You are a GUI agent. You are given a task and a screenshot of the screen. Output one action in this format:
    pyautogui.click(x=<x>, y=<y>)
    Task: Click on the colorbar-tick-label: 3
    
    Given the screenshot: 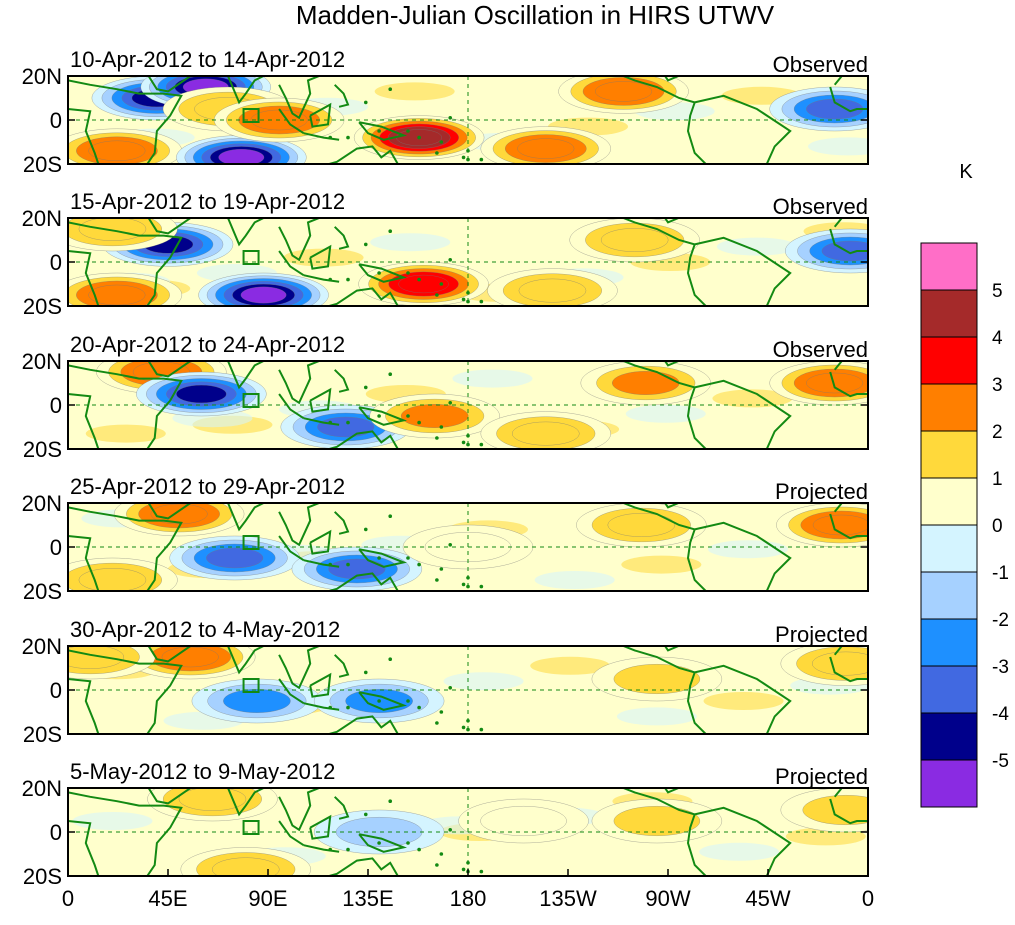 What is the action you would take?
    pyautogui.click(x=997, y=385)
    